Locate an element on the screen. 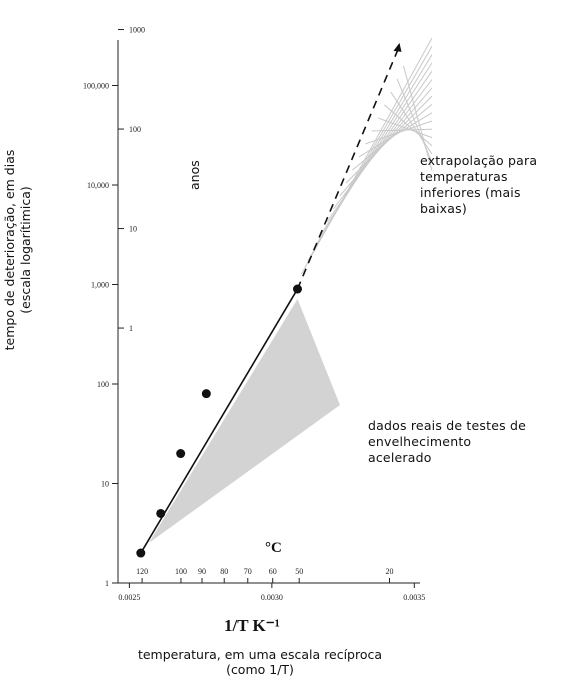 This screenshot has height=679, width=587. celsius-tick-label: 90 is located at coordinates (202, 571).